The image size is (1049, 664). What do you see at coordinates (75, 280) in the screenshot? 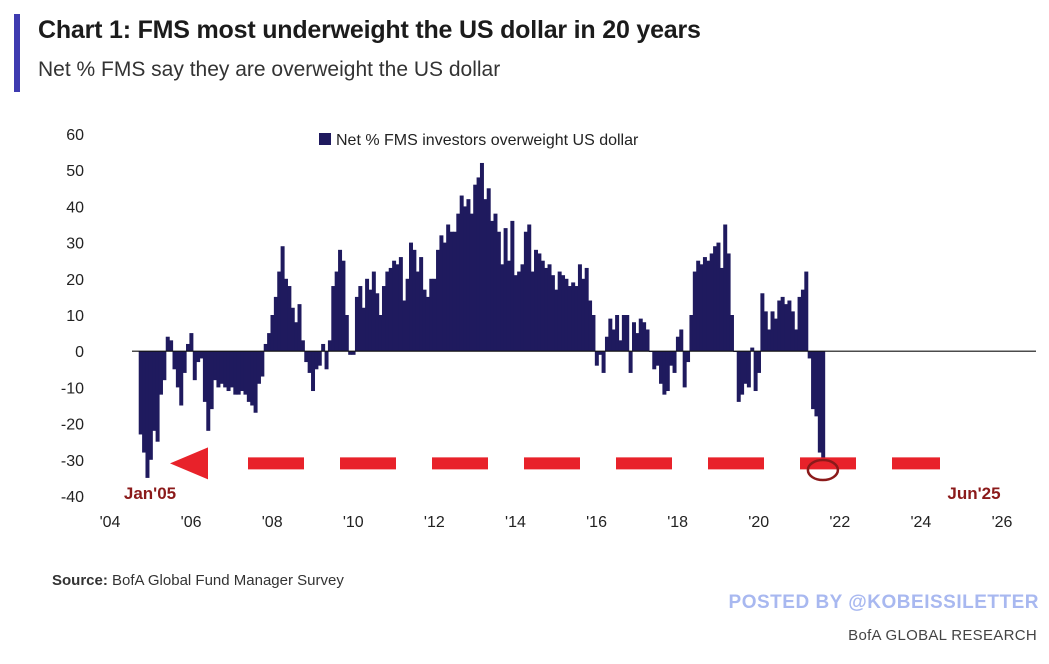
I see `y-tick-label: 20` at bounding box center [75, 280].